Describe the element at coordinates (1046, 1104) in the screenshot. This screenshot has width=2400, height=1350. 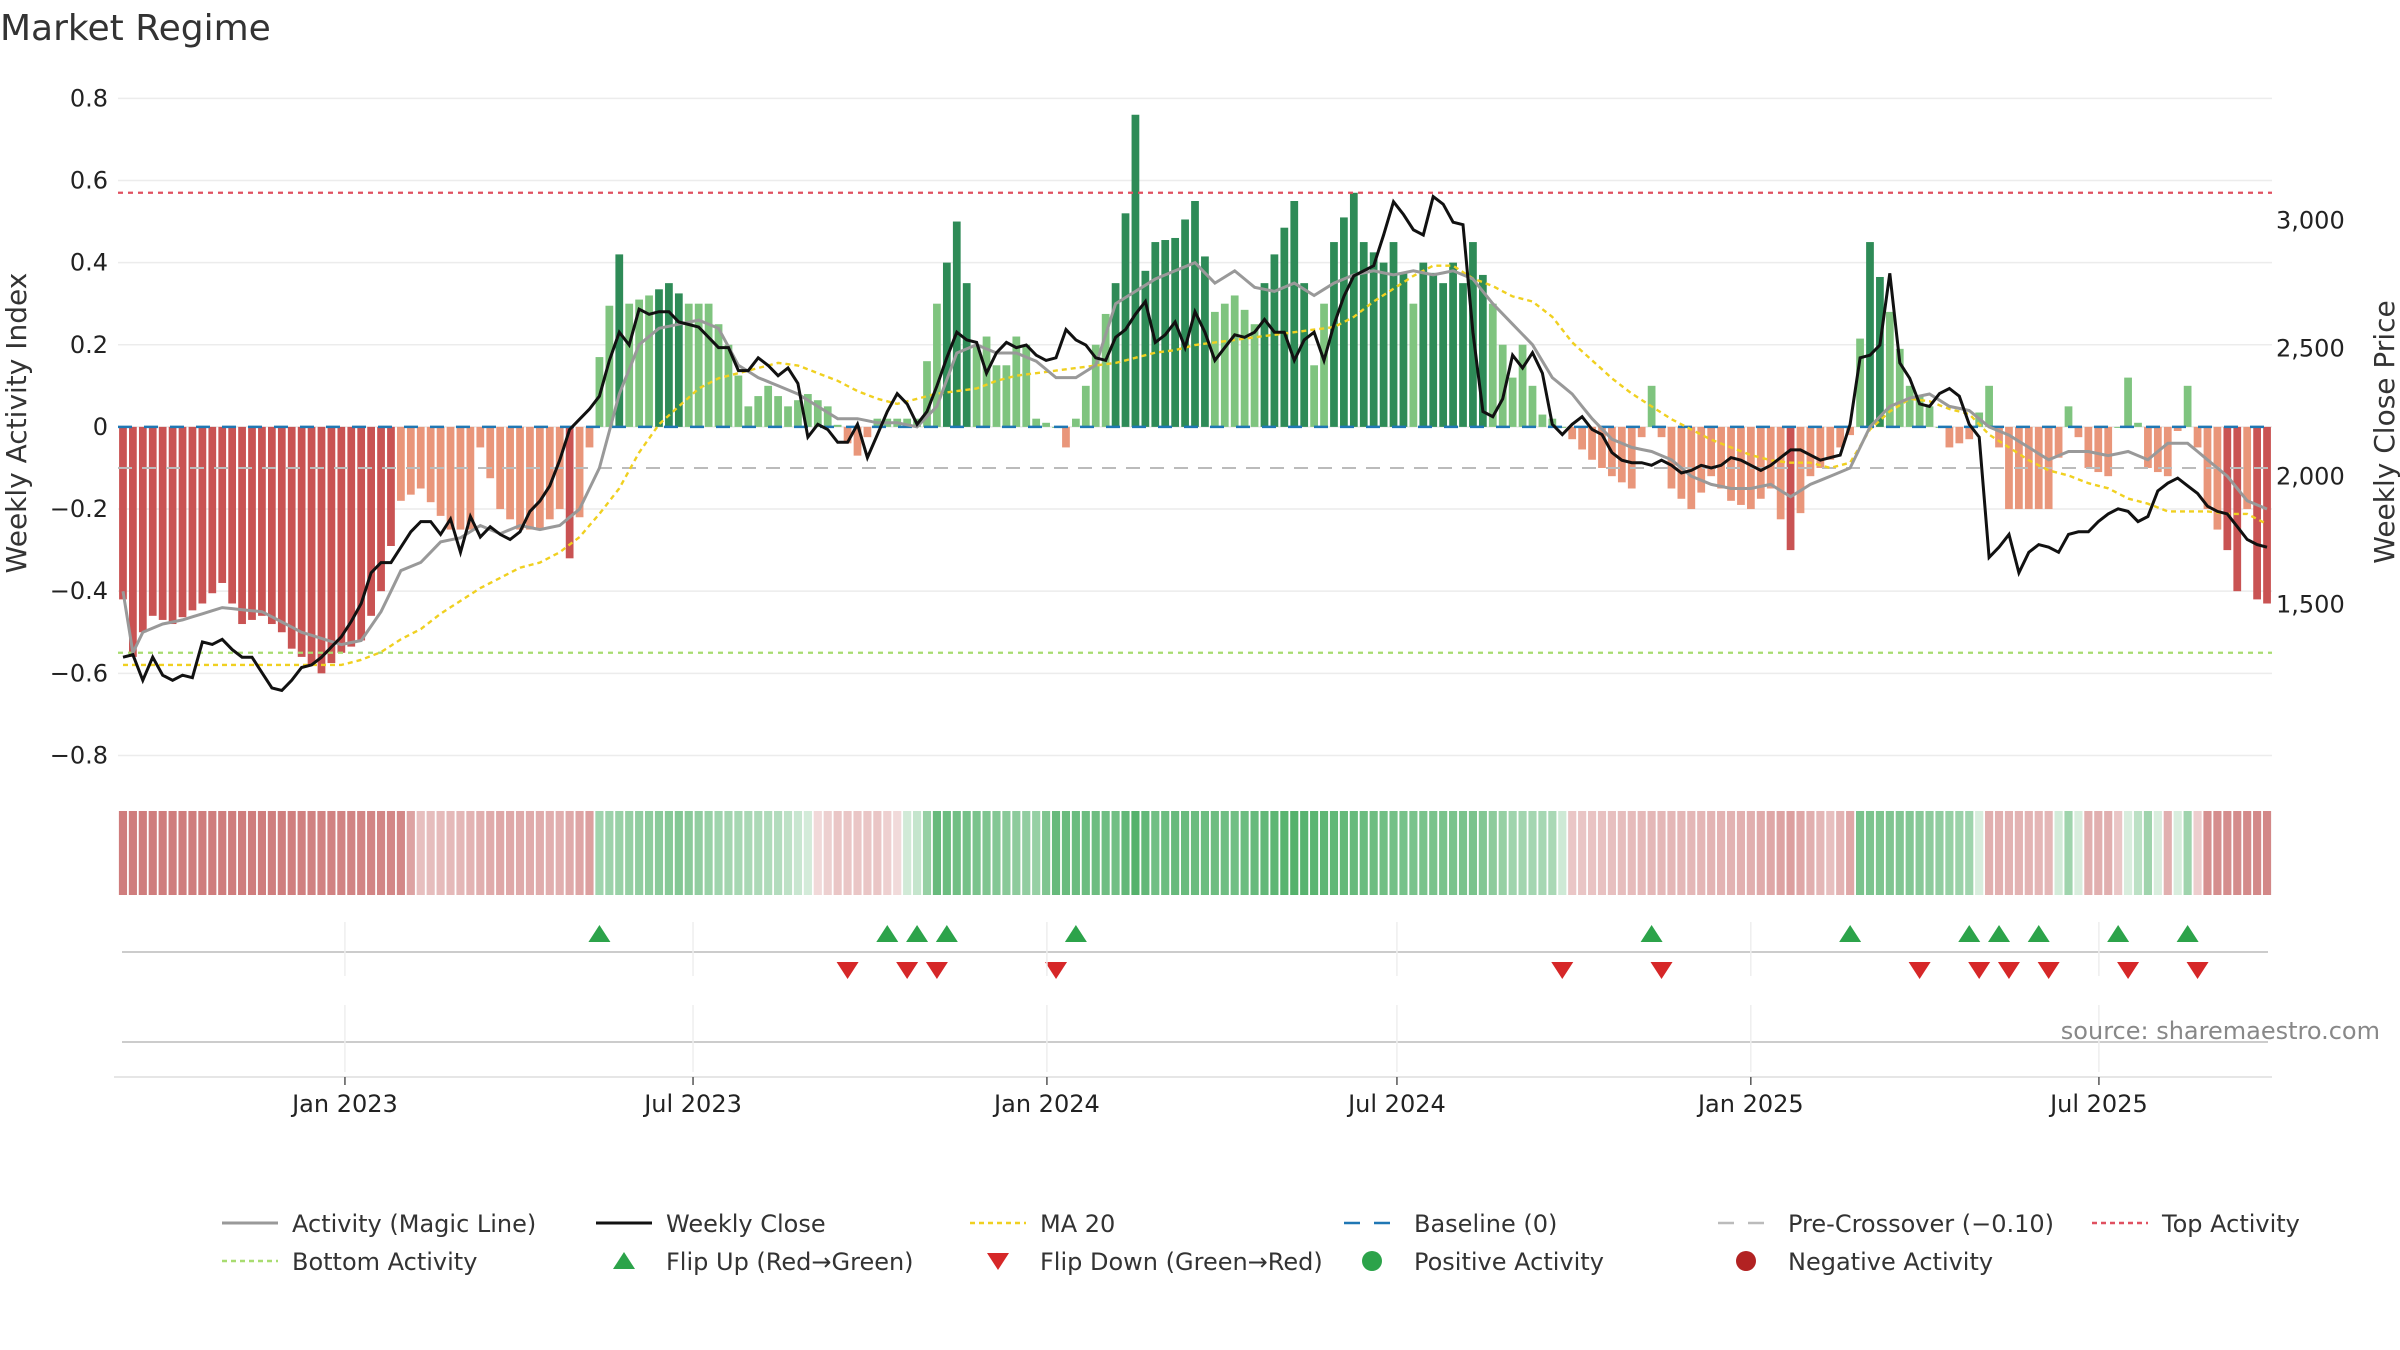
I see `x-tick-label: Jan 2024` at that location.